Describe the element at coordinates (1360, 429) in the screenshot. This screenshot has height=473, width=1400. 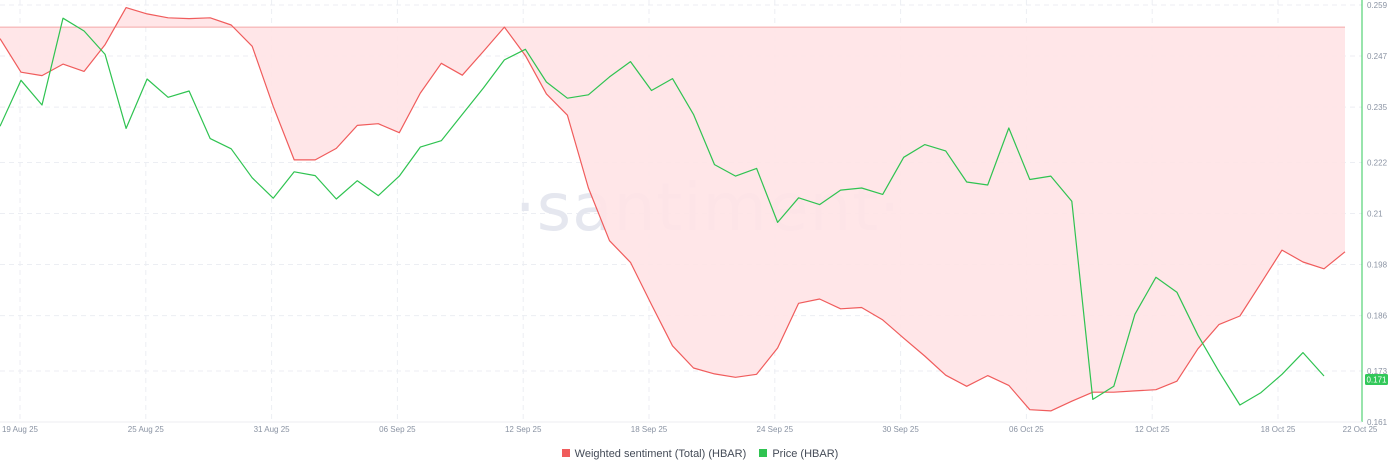
I see `x-tick-label: 22 Oct 25` at that location.